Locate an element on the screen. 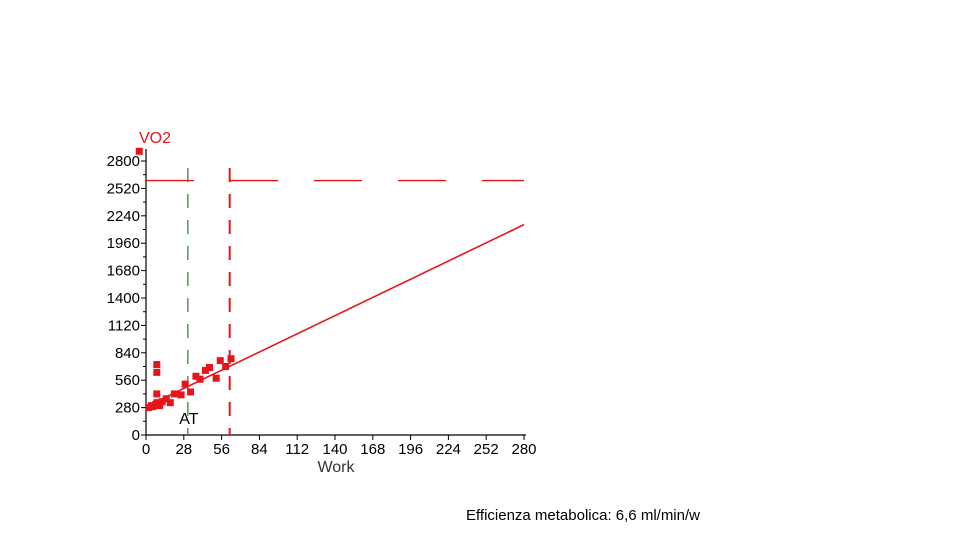 This screenshot has height=540, width=960. x-tick-label: 168 is located at coordinates (372, 449).